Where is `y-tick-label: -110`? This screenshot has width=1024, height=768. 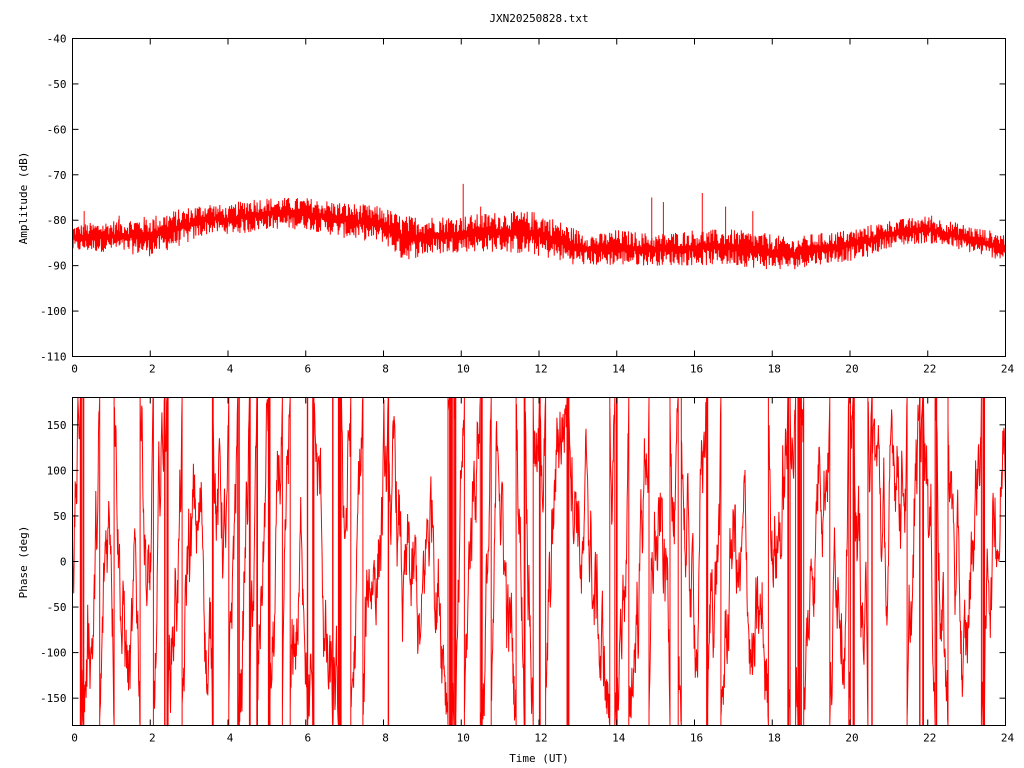 y-tick-label: -110 is located at coordinates (53, 357).